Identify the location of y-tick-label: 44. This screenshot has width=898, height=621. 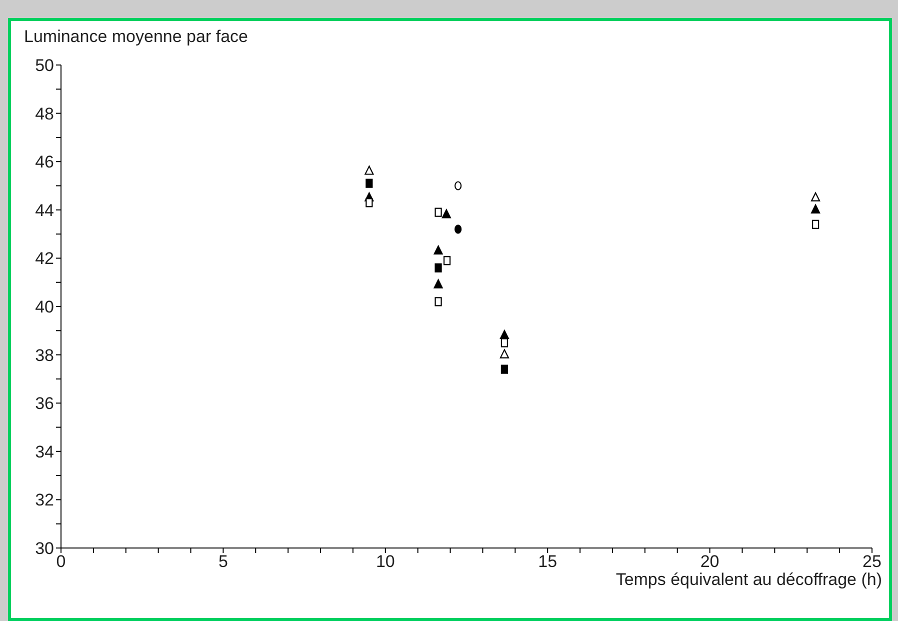
(44, 210).